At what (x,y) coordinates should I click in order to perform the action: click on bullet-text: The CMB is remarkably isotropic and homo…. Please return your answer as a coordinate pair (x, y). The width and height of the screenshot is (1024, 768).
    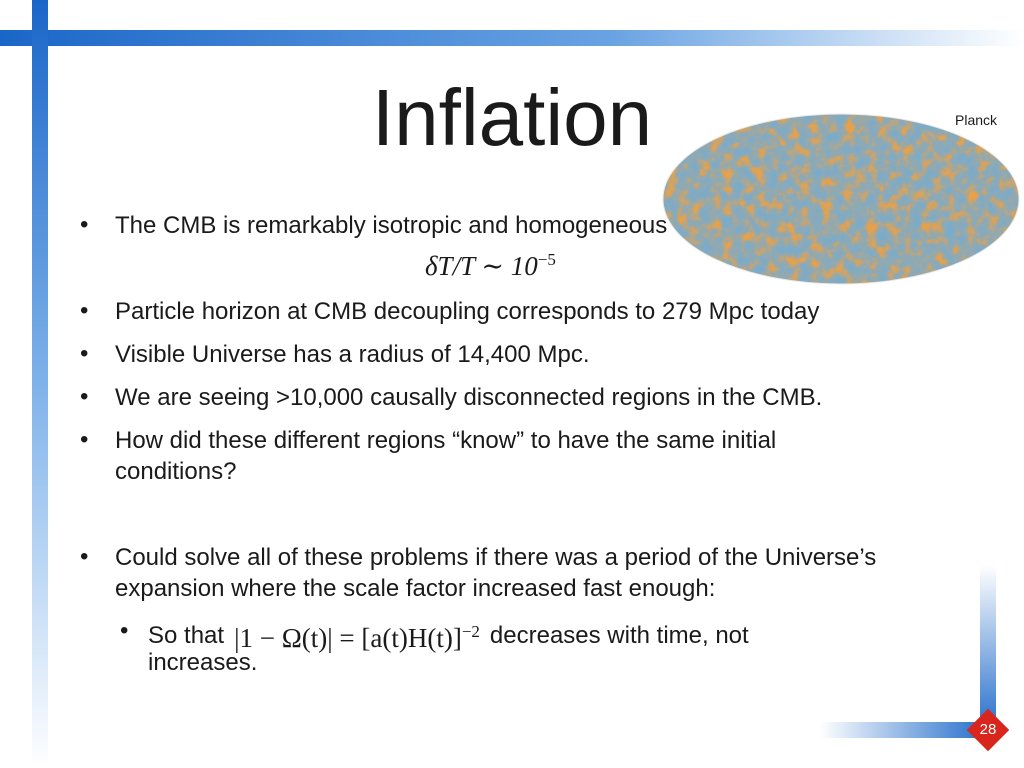
    Looking at the image, I should click on (391, 225).